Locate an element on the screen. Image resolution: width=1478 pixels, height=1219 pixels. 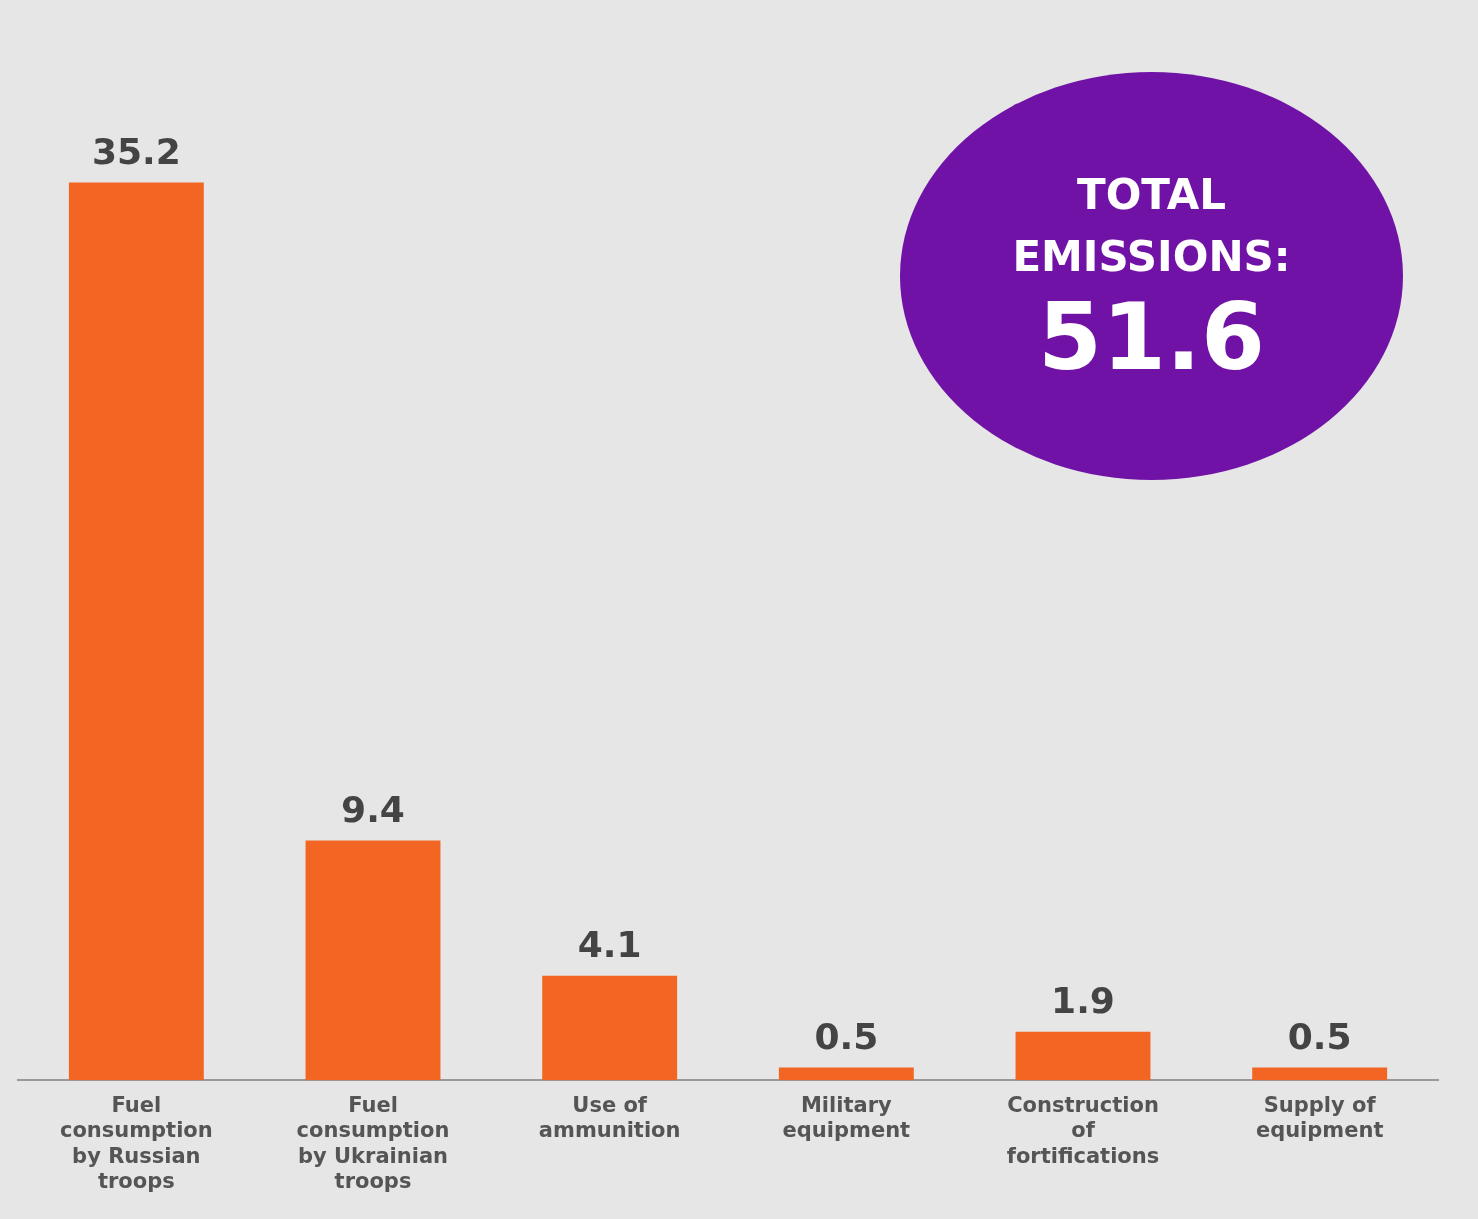
x-tick-label: Supply of equipment is located at coordinates (1319, 1118).